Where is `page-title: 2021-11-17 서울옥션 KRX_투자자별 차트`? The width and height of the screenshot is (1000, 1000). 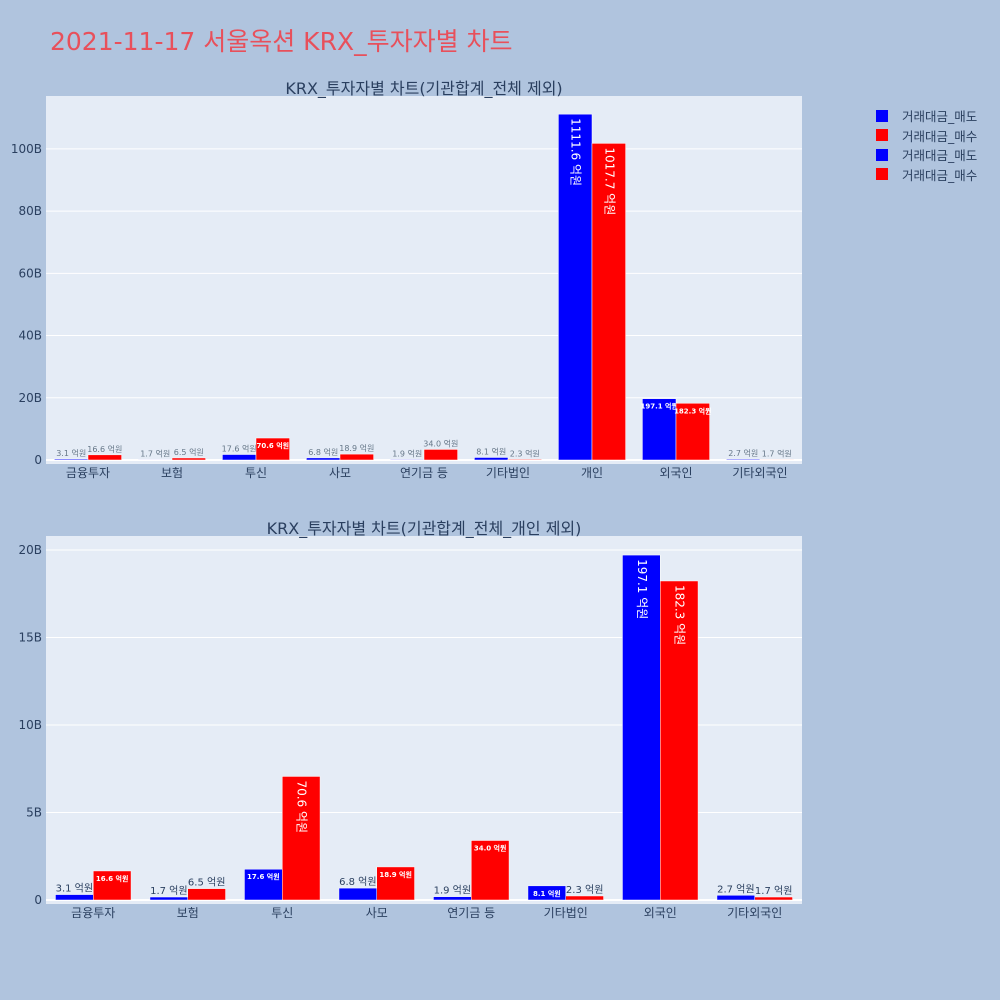 page-title: 2021-11-17 서울옥션 KRX_투자자별 차트 is located at coordinates (281, 41).